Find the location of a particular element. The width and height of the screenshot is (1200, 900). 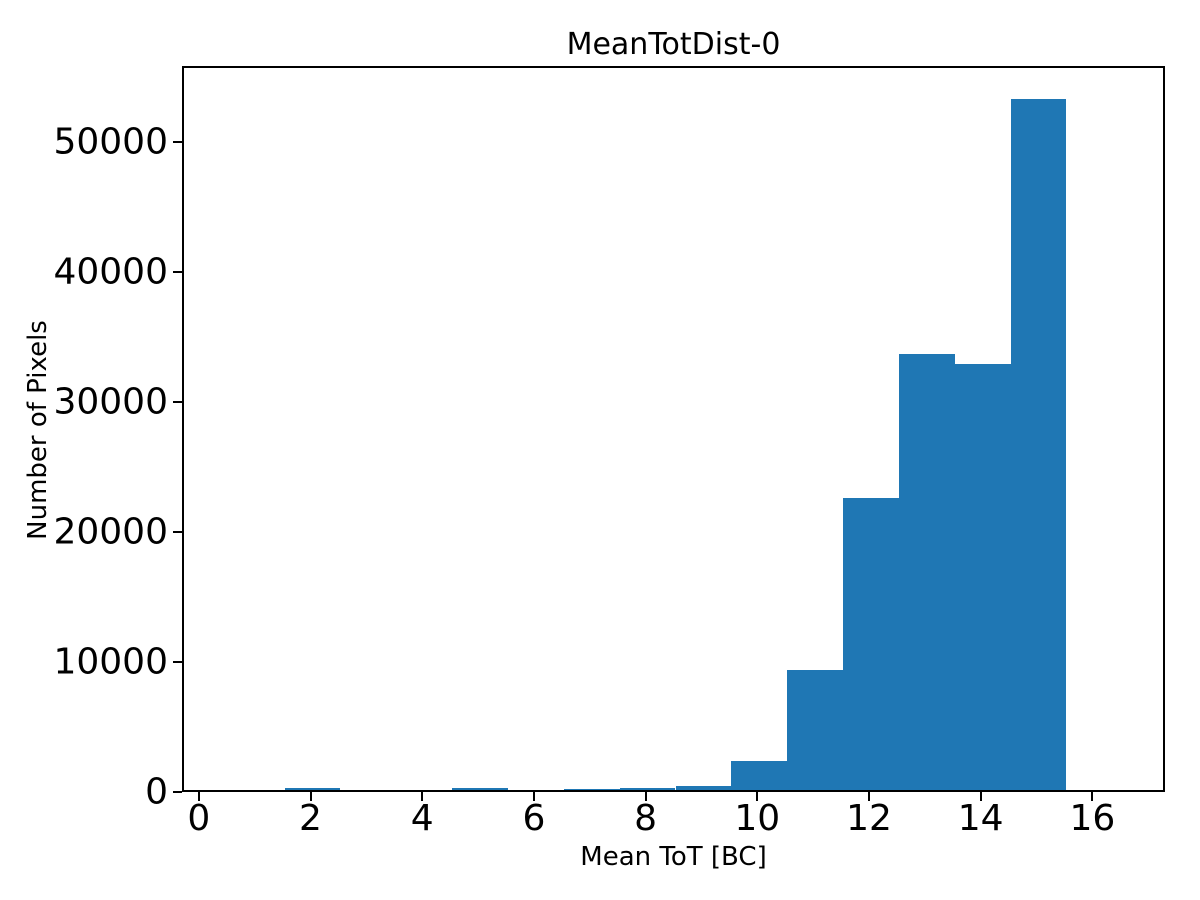

x-tick-label-8: 8 is located at coordinates (646, 818).